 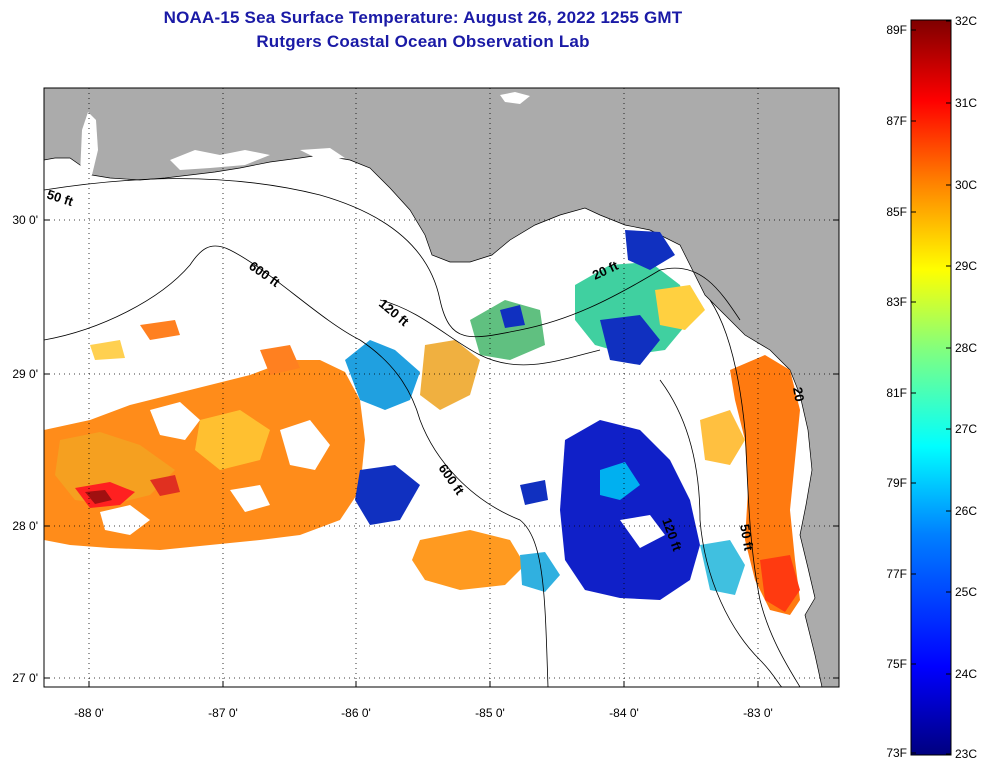 I want to click on contour-label: 20, so click(x=798, y=394).